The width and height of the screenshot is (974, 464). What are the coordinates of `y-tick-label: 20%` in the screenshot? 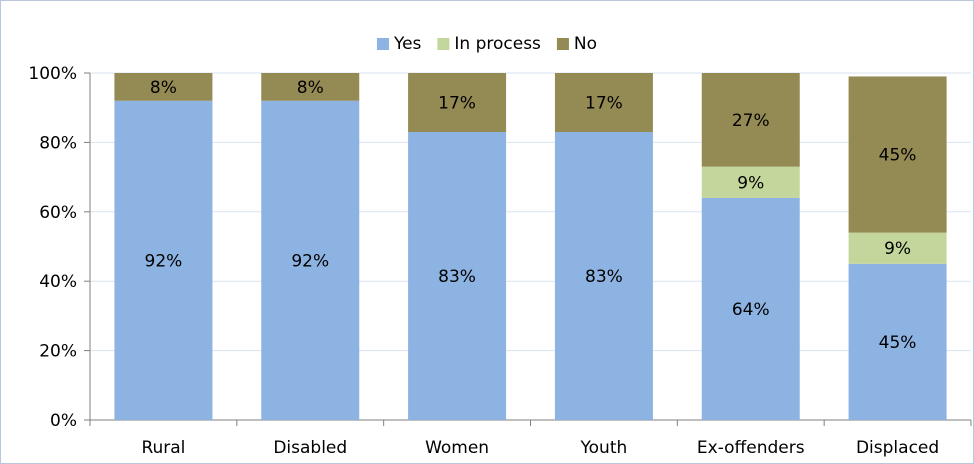 It's located at (58, 352).